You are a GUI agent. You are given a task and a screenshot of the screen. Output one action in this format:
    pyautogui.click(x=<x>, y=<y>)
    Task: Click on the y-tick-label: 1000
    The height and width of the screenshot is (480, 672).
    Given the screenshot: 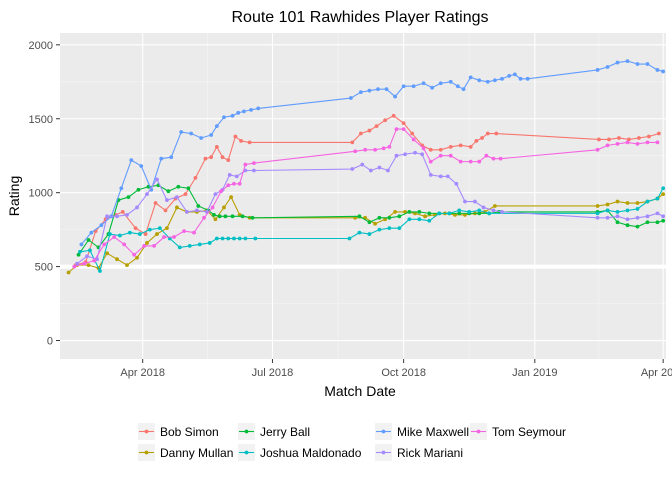 What is the action you would take?
    pyautogui.click(x=41, y=194)
    